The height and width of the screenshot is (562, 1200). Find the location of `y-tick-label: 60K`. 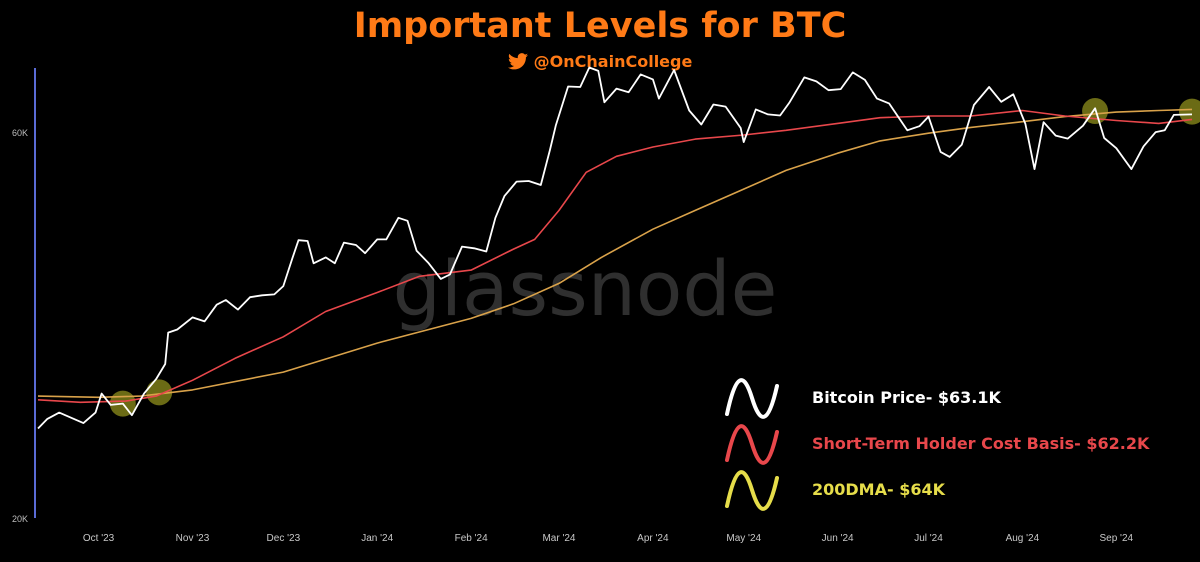

y-tick-label: 60K is located at coordinates (20, 133).